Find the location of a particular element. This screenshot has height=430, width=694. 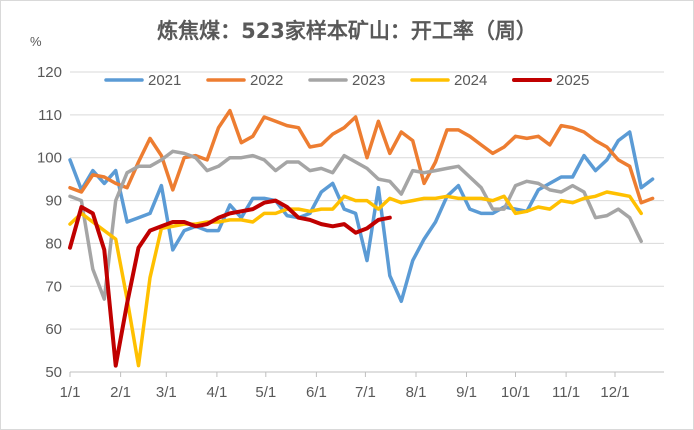

unit-label: % is located at coordinates (36, 41).